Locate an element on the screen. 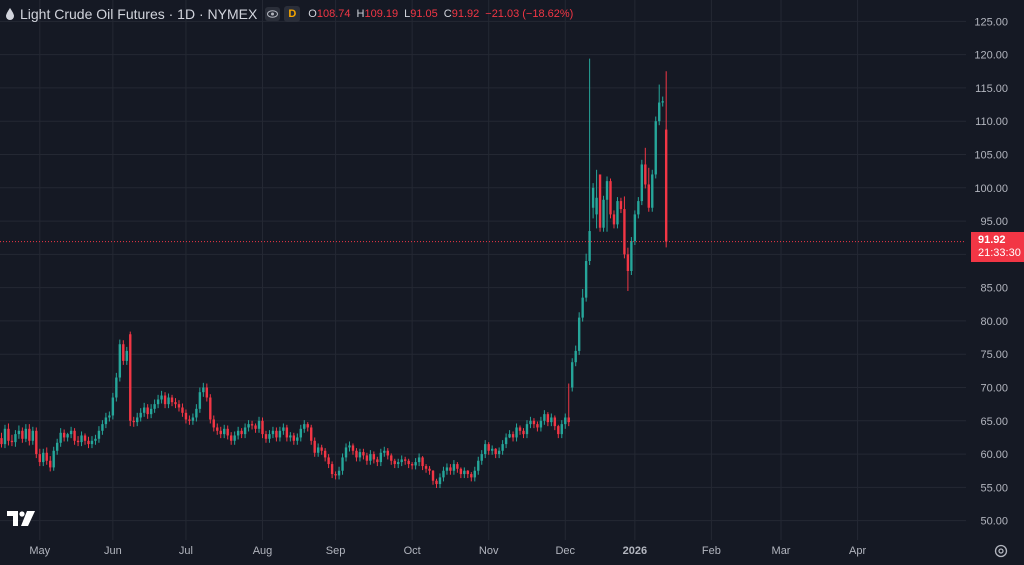 The width and height of the screenshot is (1024, 565). close-value: 91.92 is located at coordinates (465, 14).